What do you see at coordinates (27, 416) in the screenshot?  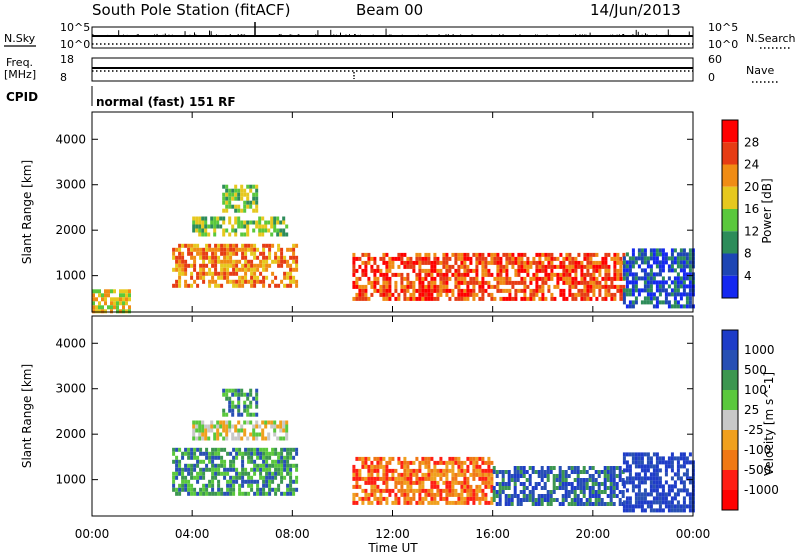 I see `velocity-ylabel: Slant Range [km]` at bounding box center [27, 416].